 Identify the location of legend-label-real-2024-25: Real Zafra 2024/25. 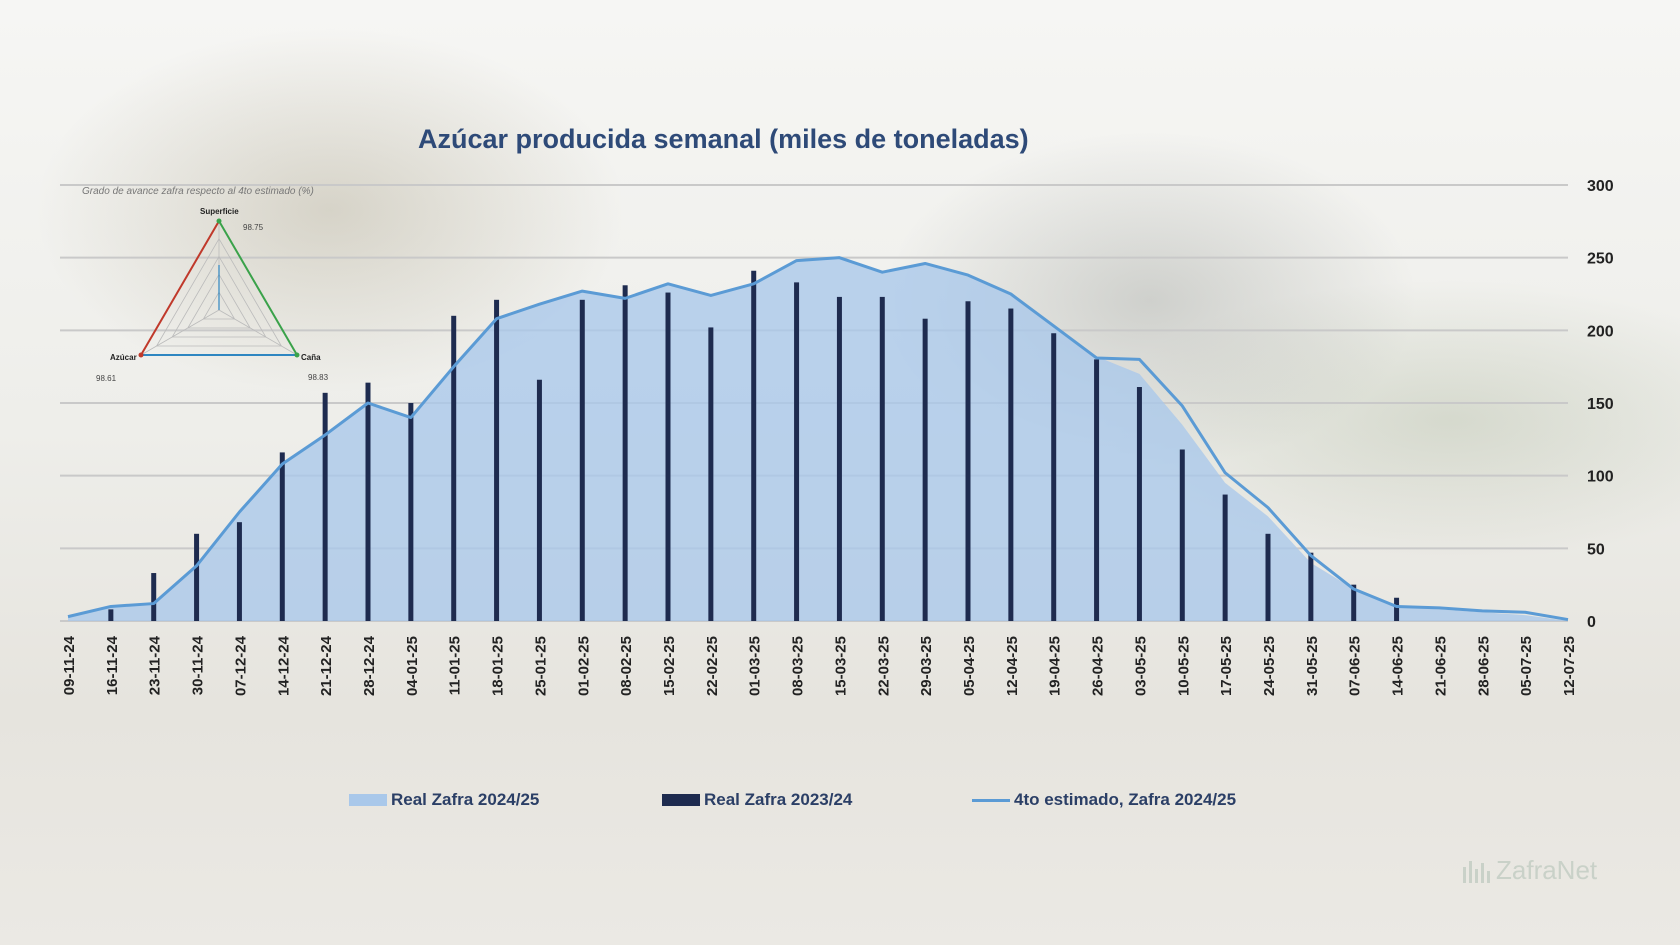
(465, 799).